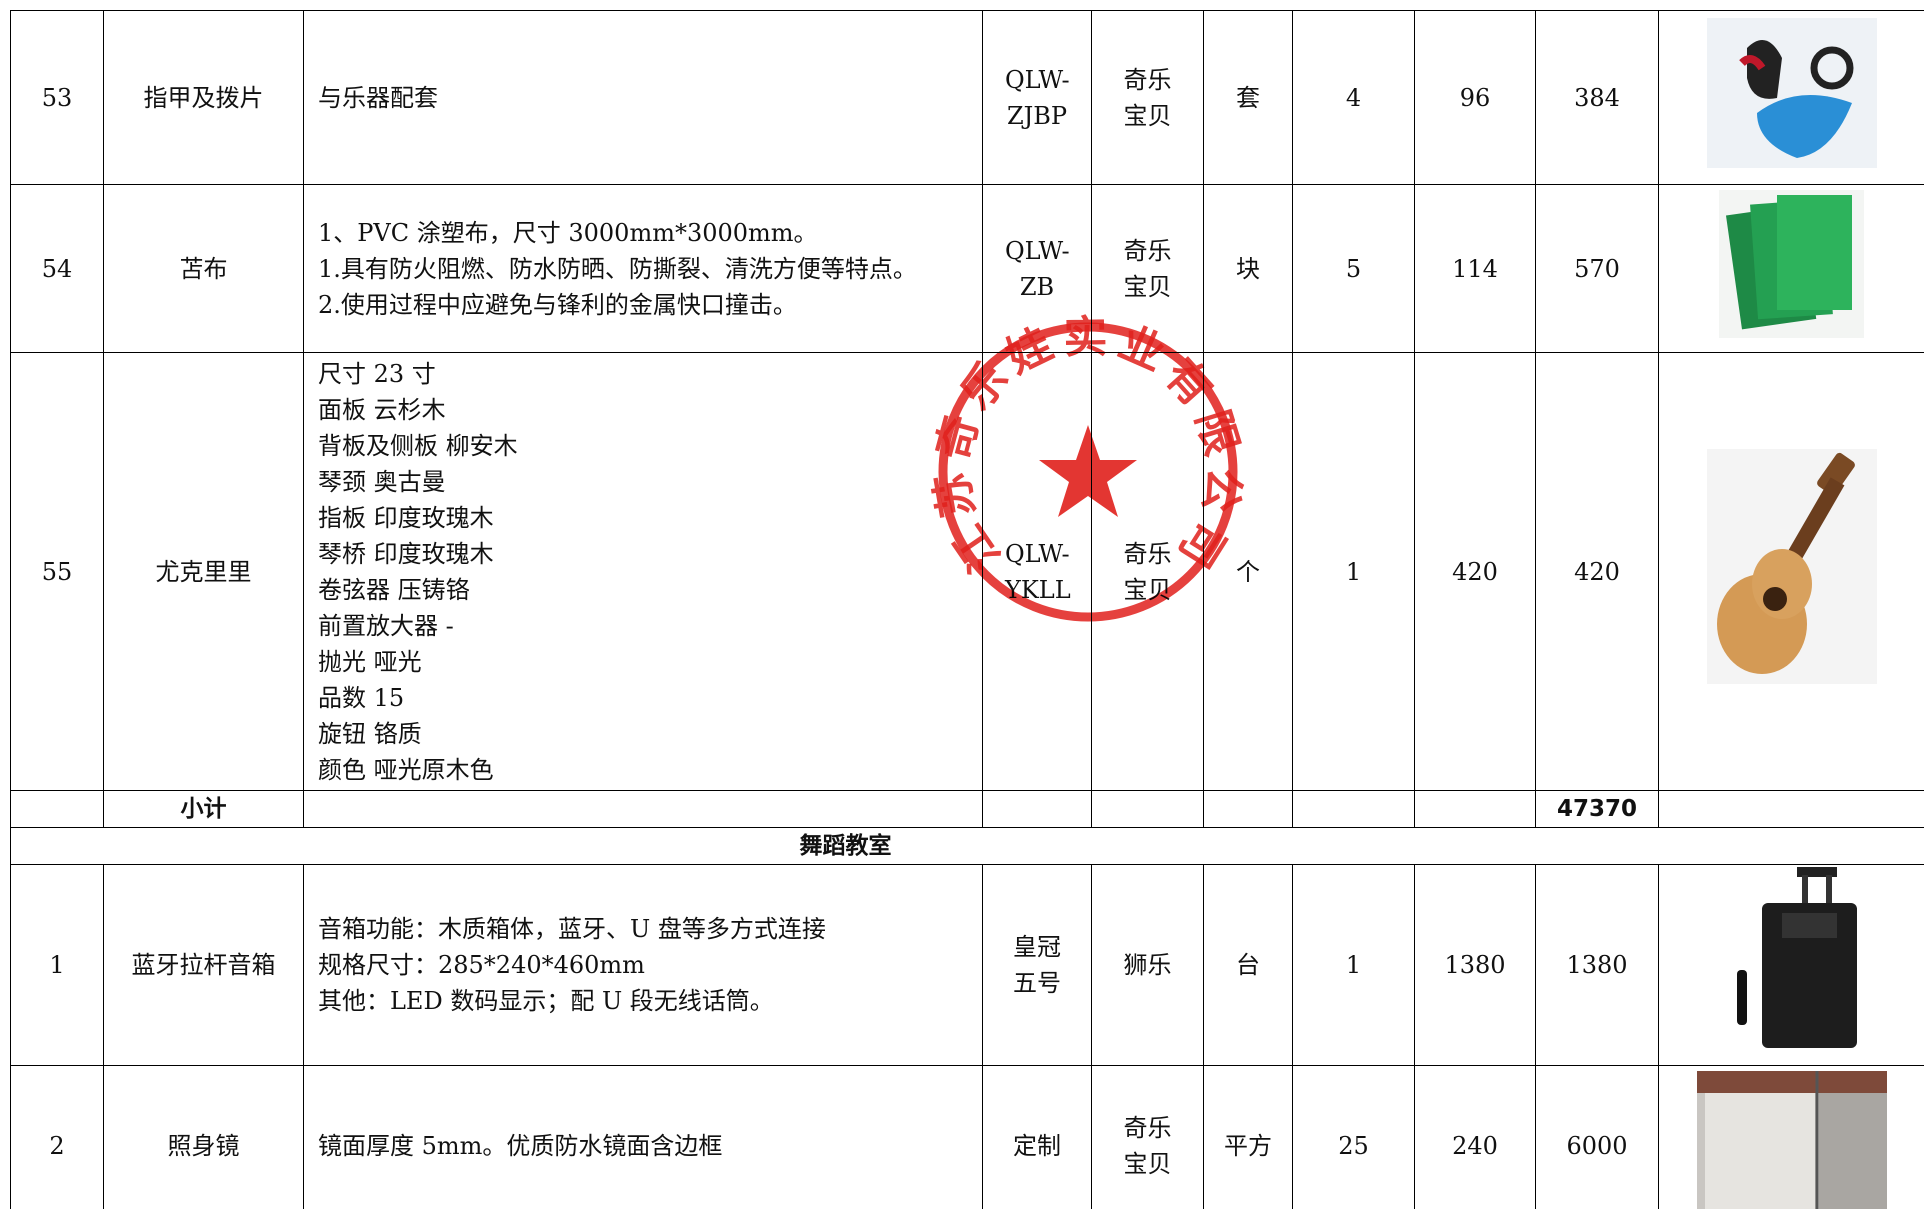 This screenshot has width=1924, height=1209. I want to click on unit-price: 114, so click(1475, 268).